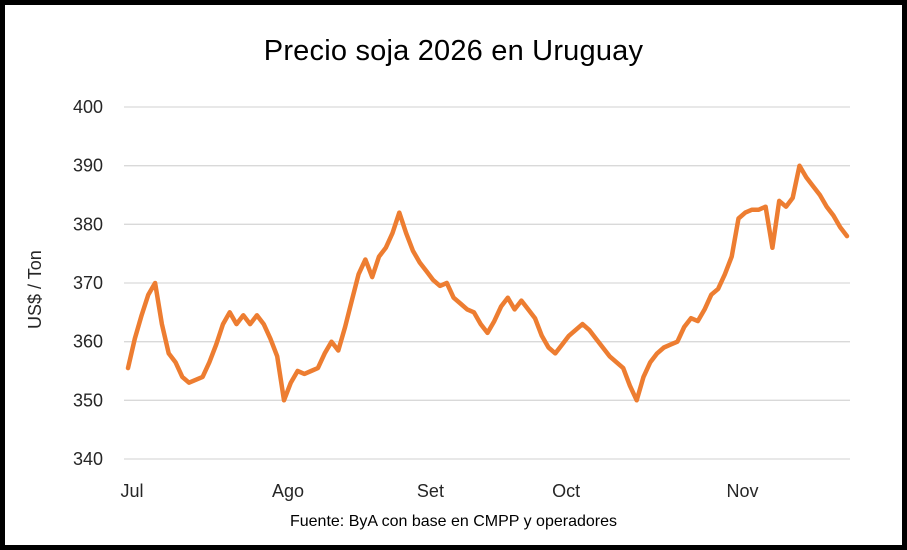  Describe the element at coordinates (88, 224) in the screenshot. I see `y-tick-label: 380` at that location.